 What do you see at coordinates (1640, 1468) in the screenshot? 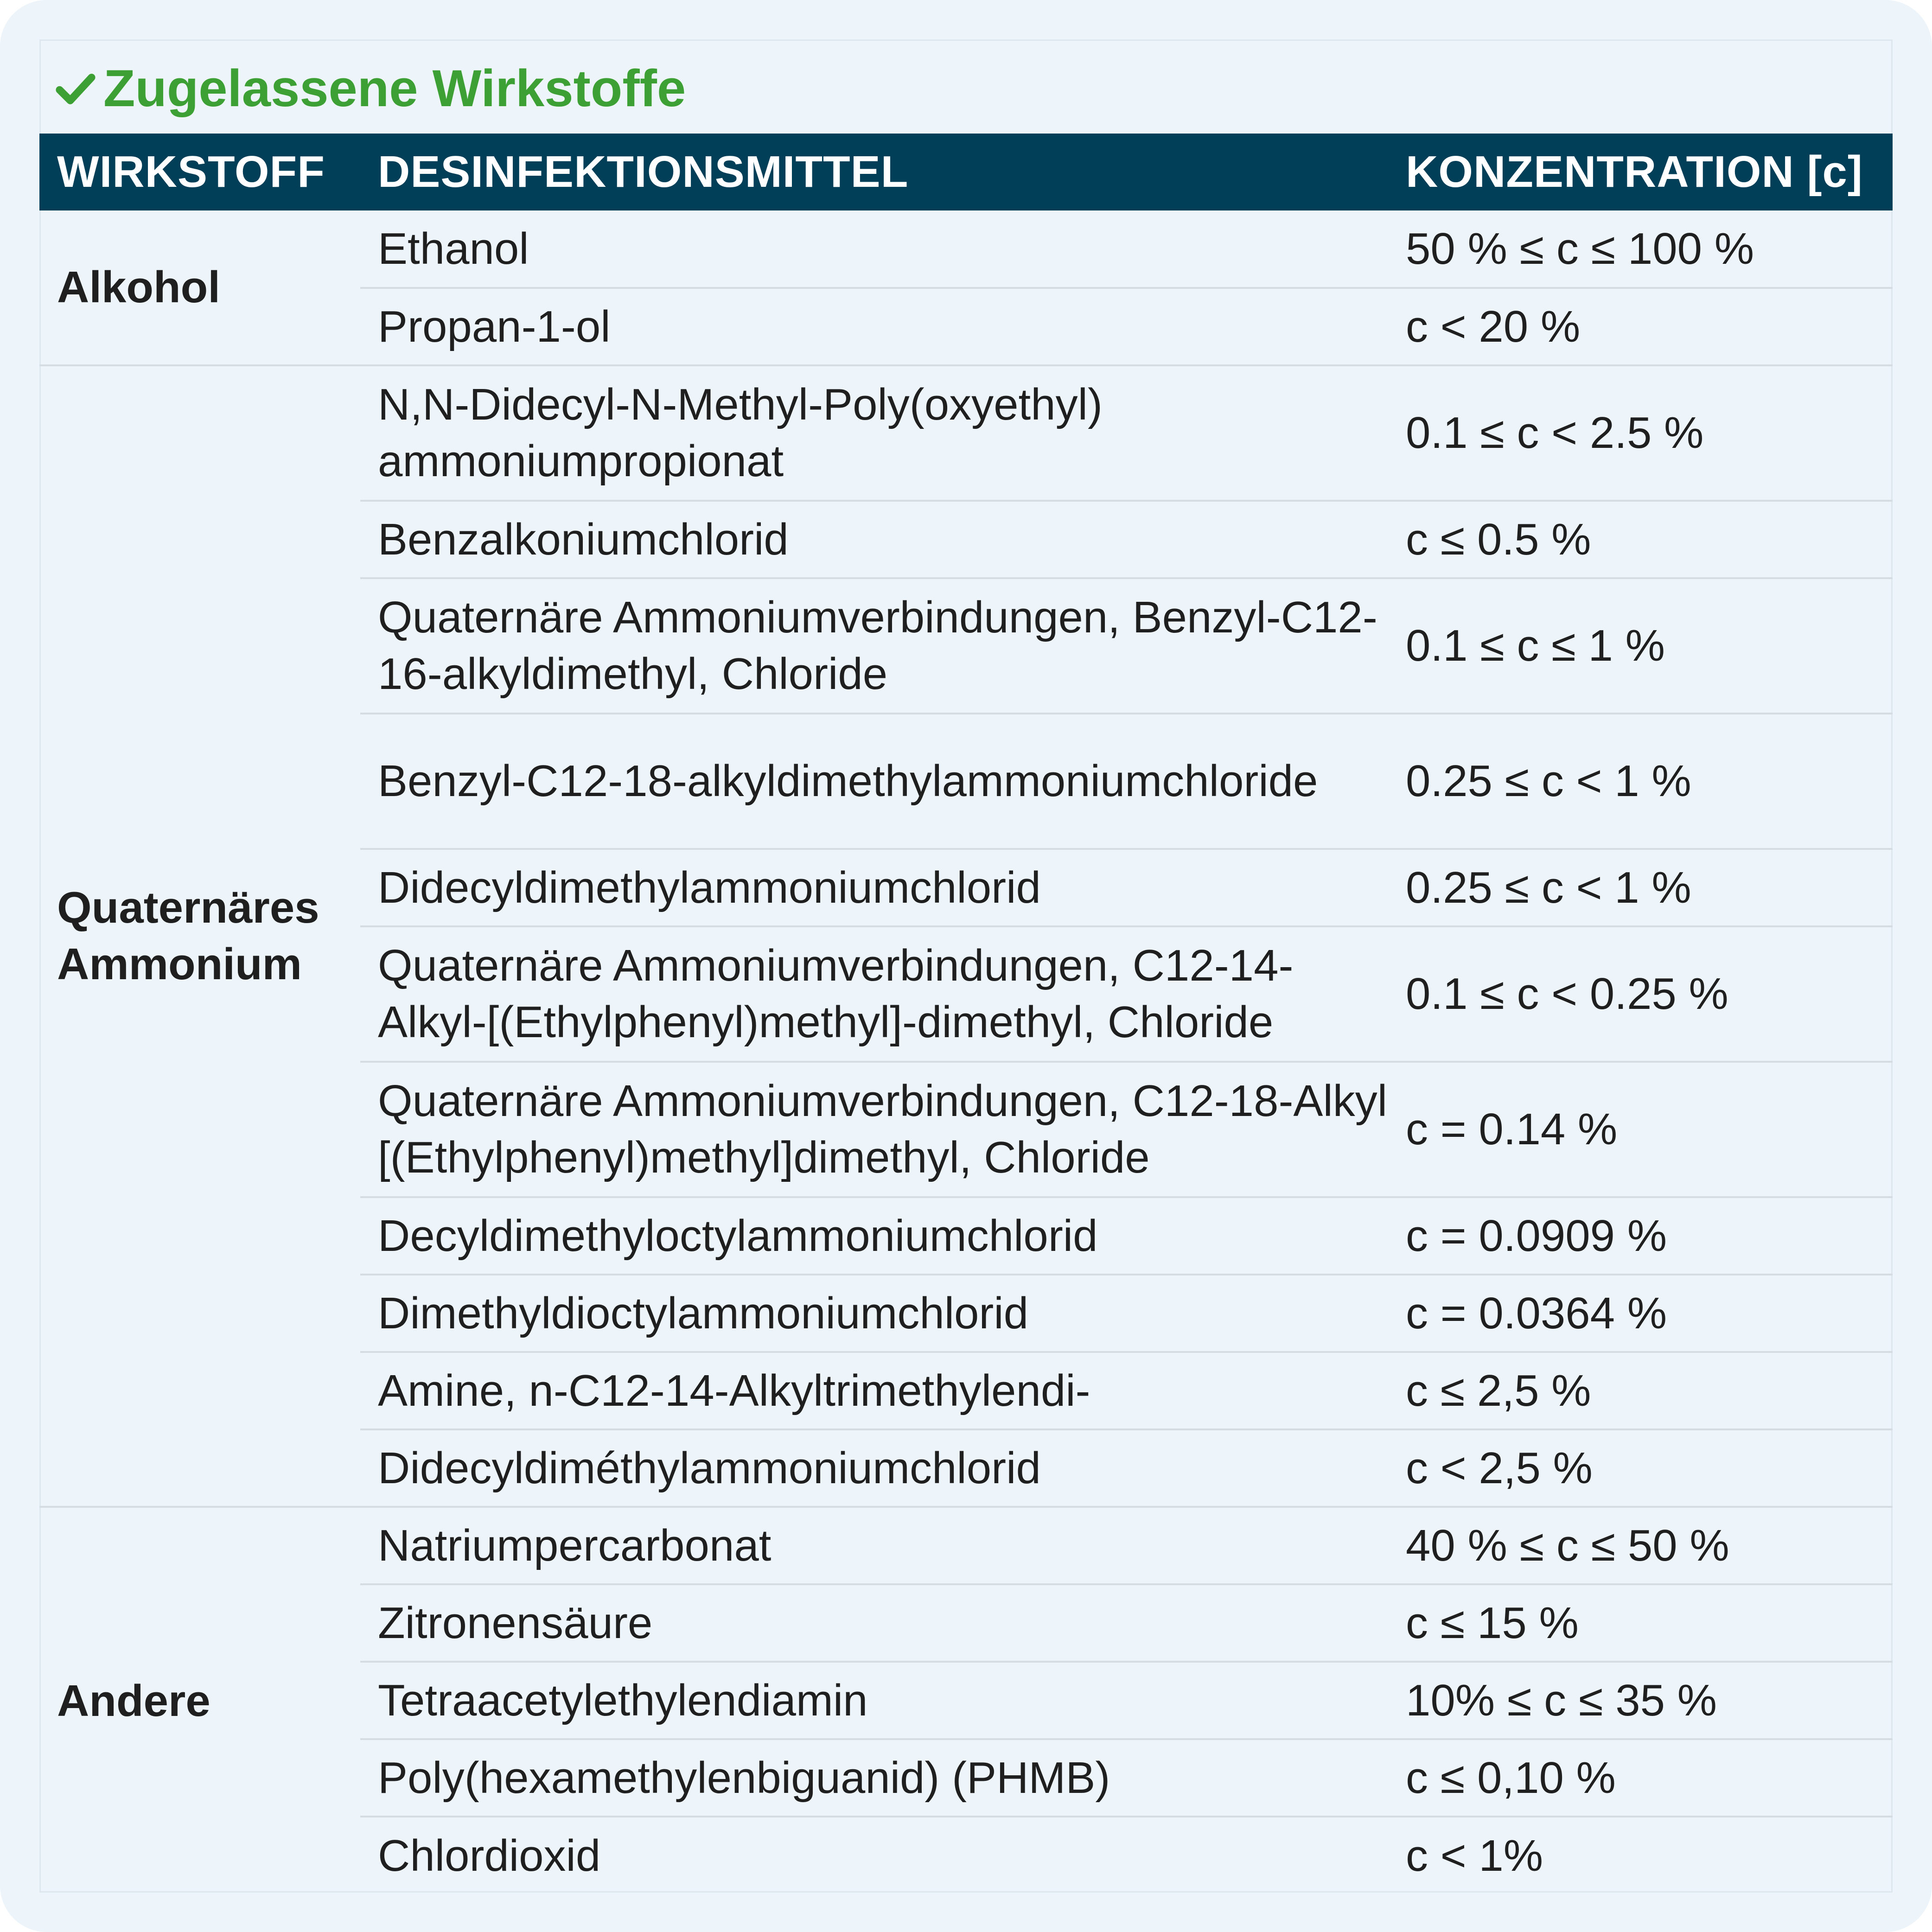
I see `concentration-cell: c < 2,5 %` at bounding box center [1640, 1468].